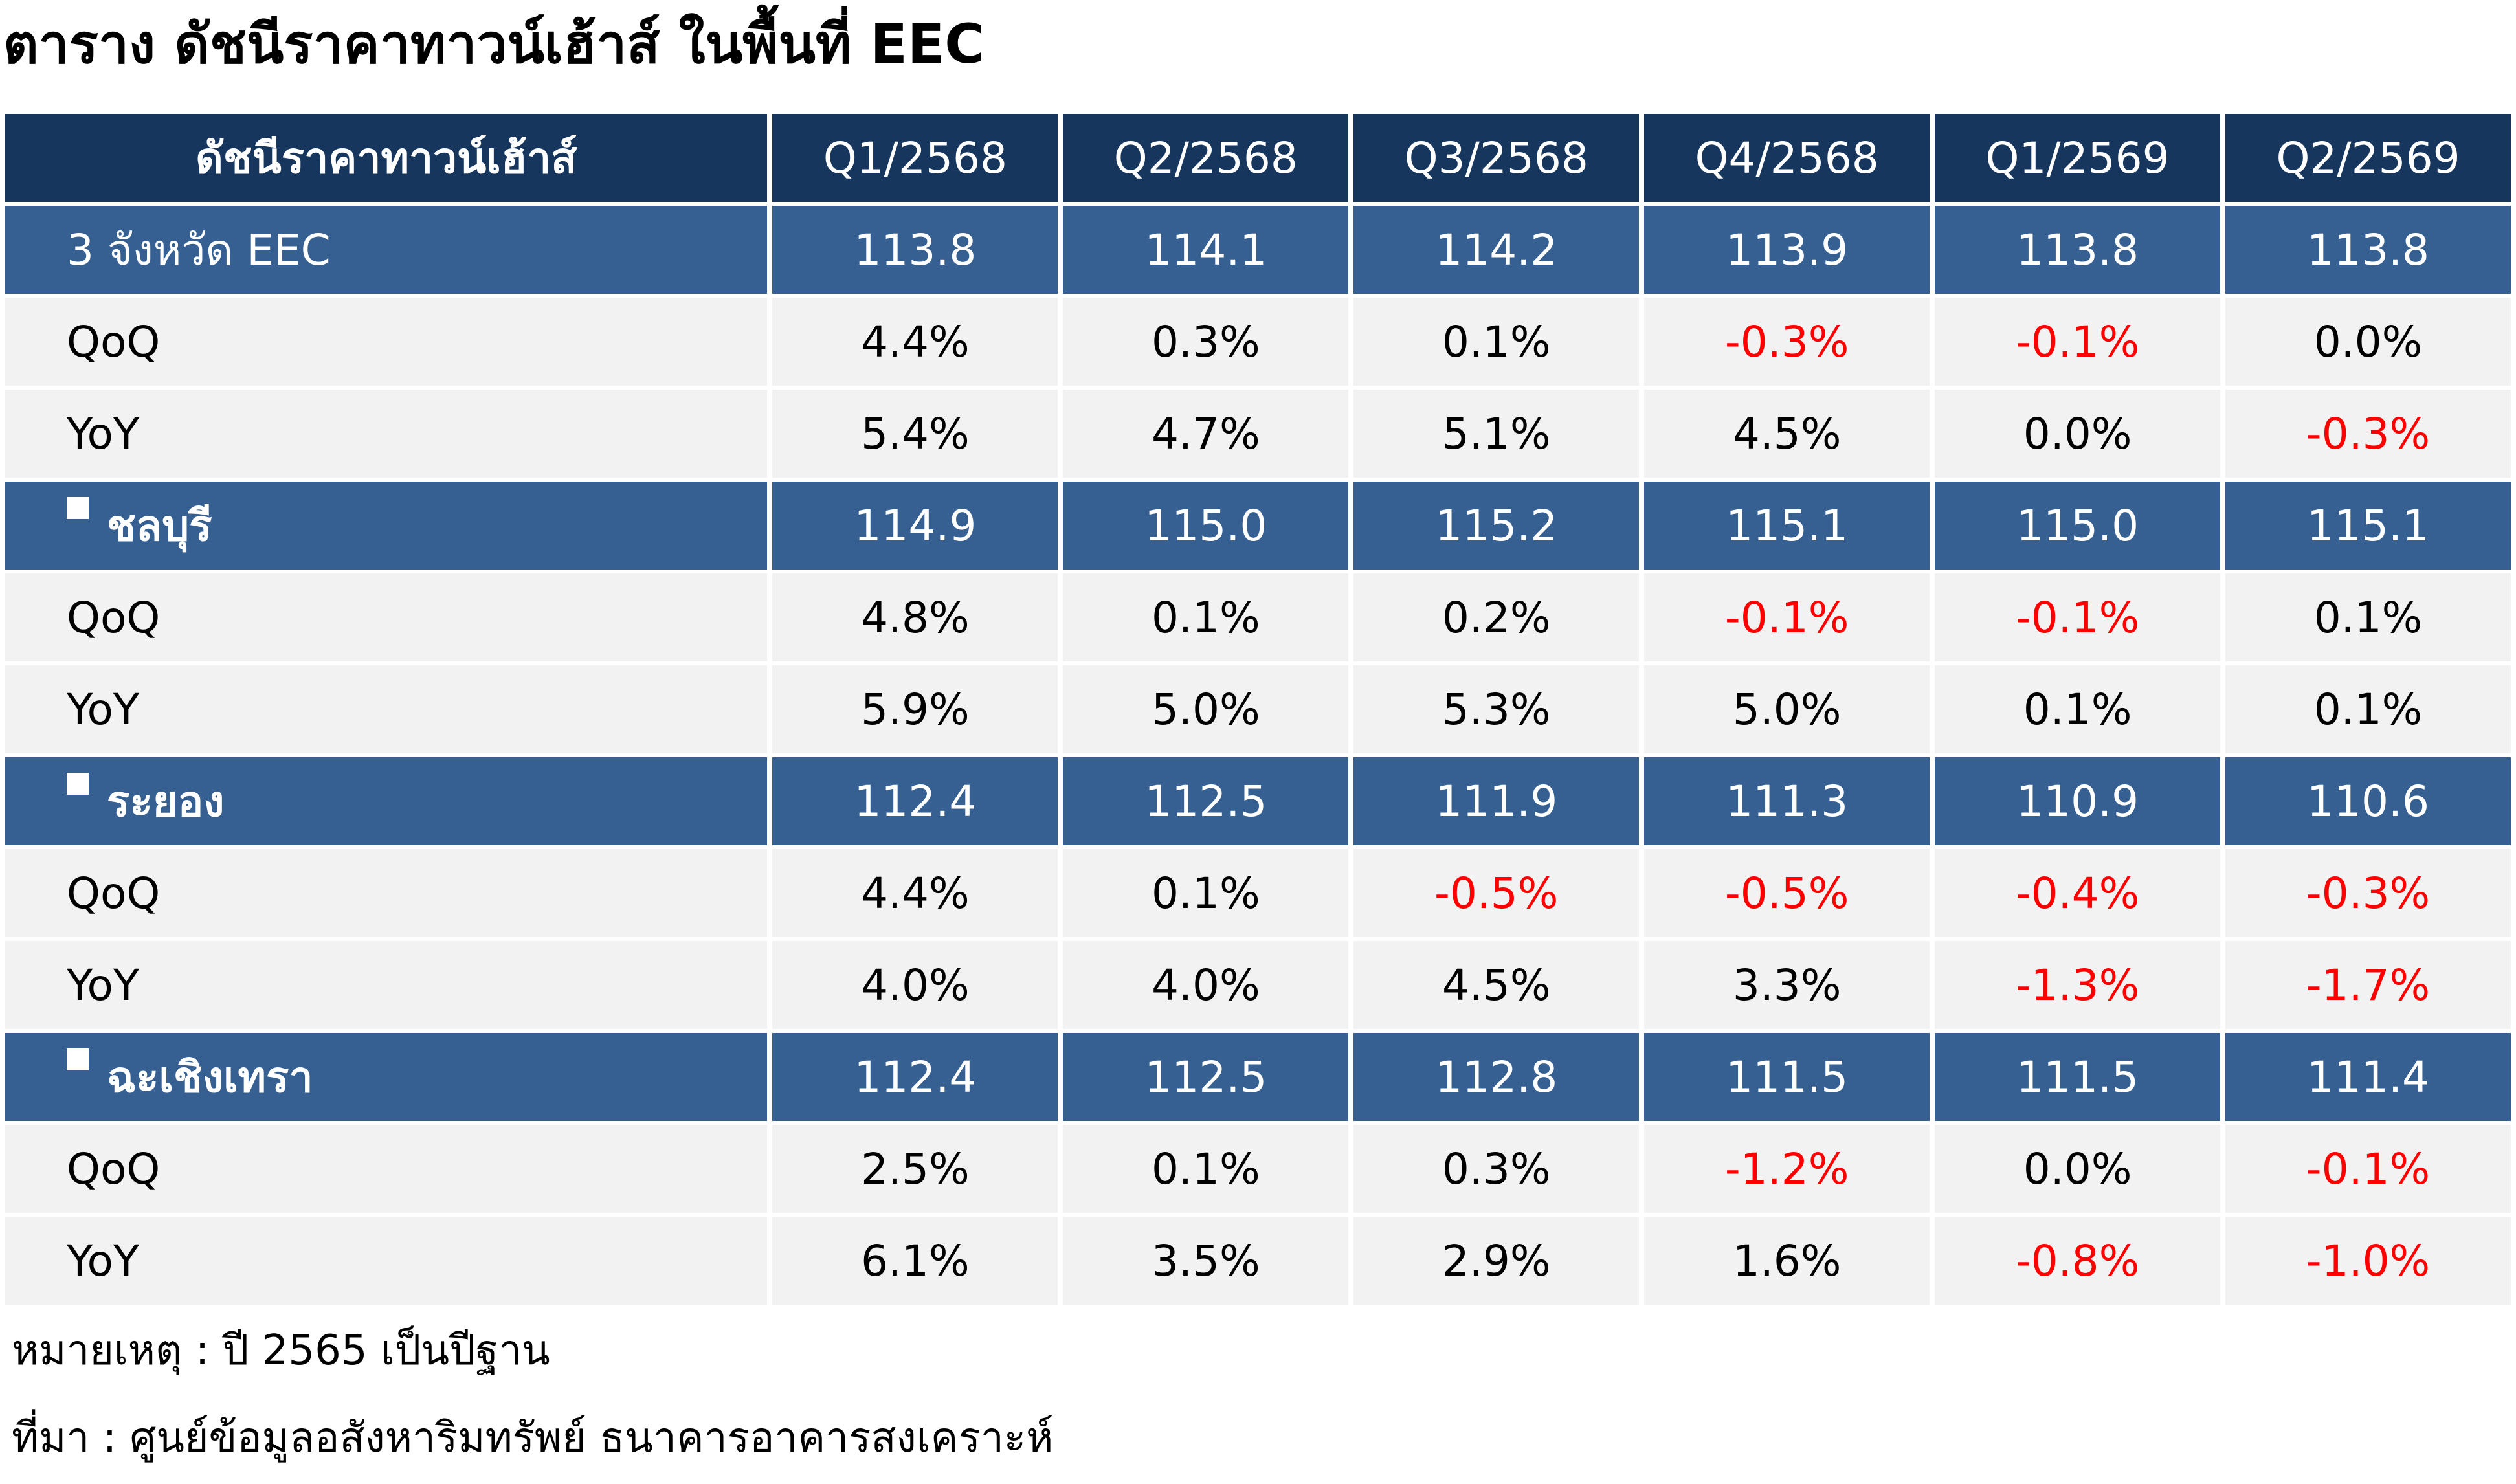 Image resolution: width=2516 pixels, height=1484 pixels. Describe the element at coordinates (1206, 434) in the screenshot. I see `value-cell: 4.7%` at that location.